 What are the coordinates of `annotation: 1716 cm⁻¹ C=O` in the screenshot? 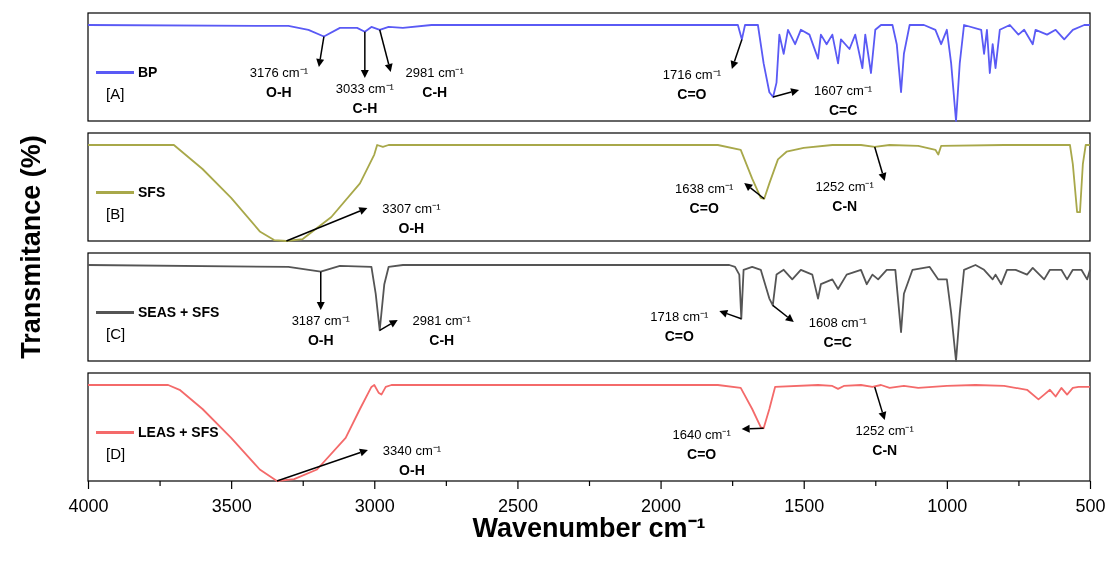 It's located at (692, 84).